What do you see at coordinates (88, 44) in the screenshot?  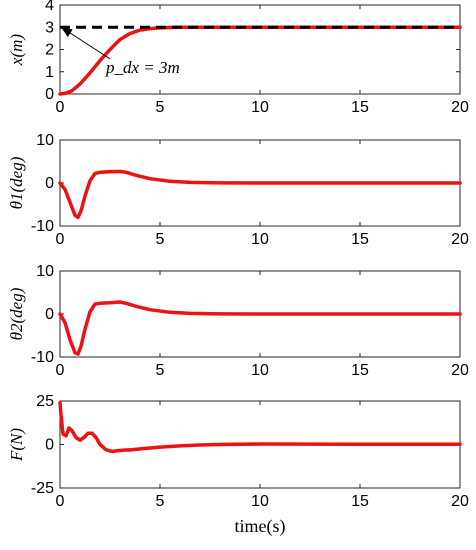 I see `annotation-arrow` at bounding box center [88, 44].